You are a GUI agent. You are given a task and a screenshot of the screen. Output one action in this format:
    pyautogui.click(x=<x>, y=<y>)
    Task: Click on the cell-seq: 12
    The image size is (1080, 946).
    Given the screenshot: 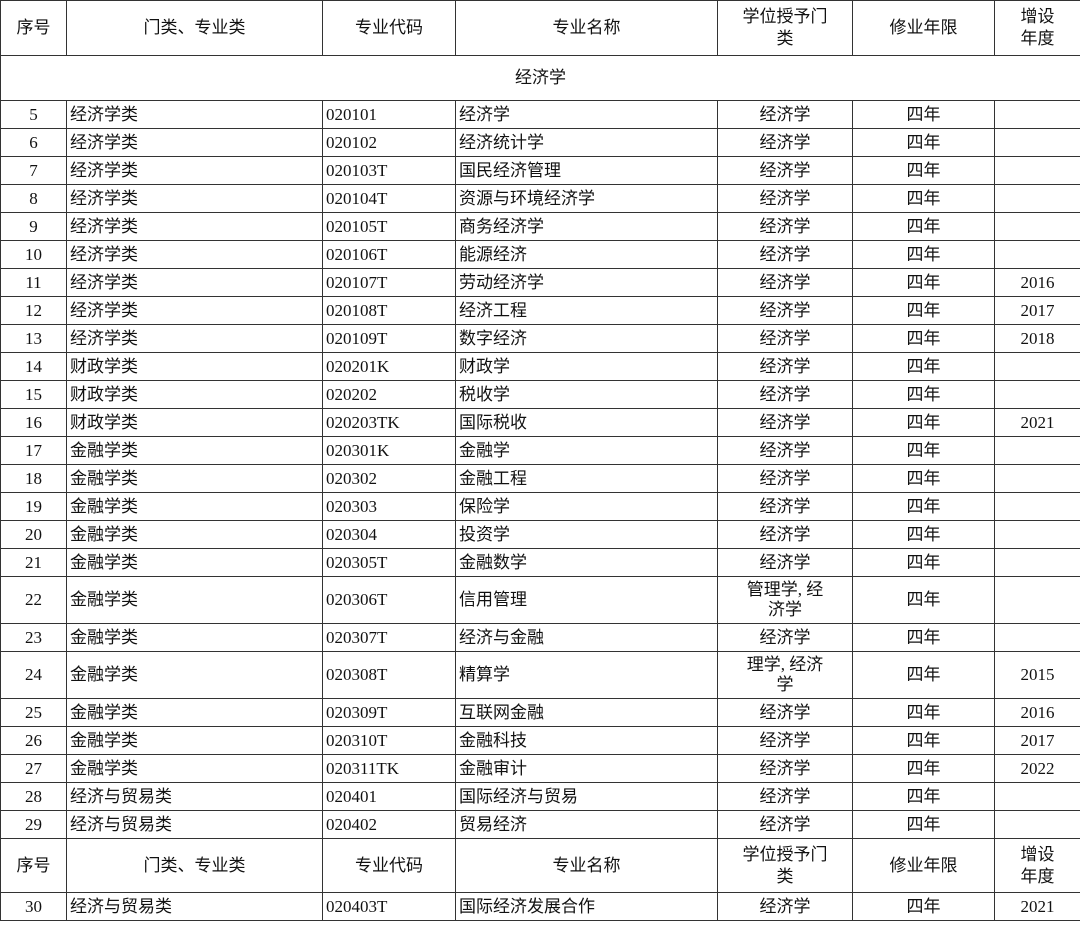 What is the action you would take?
    pyautogui.click(x=33, y=310)
    